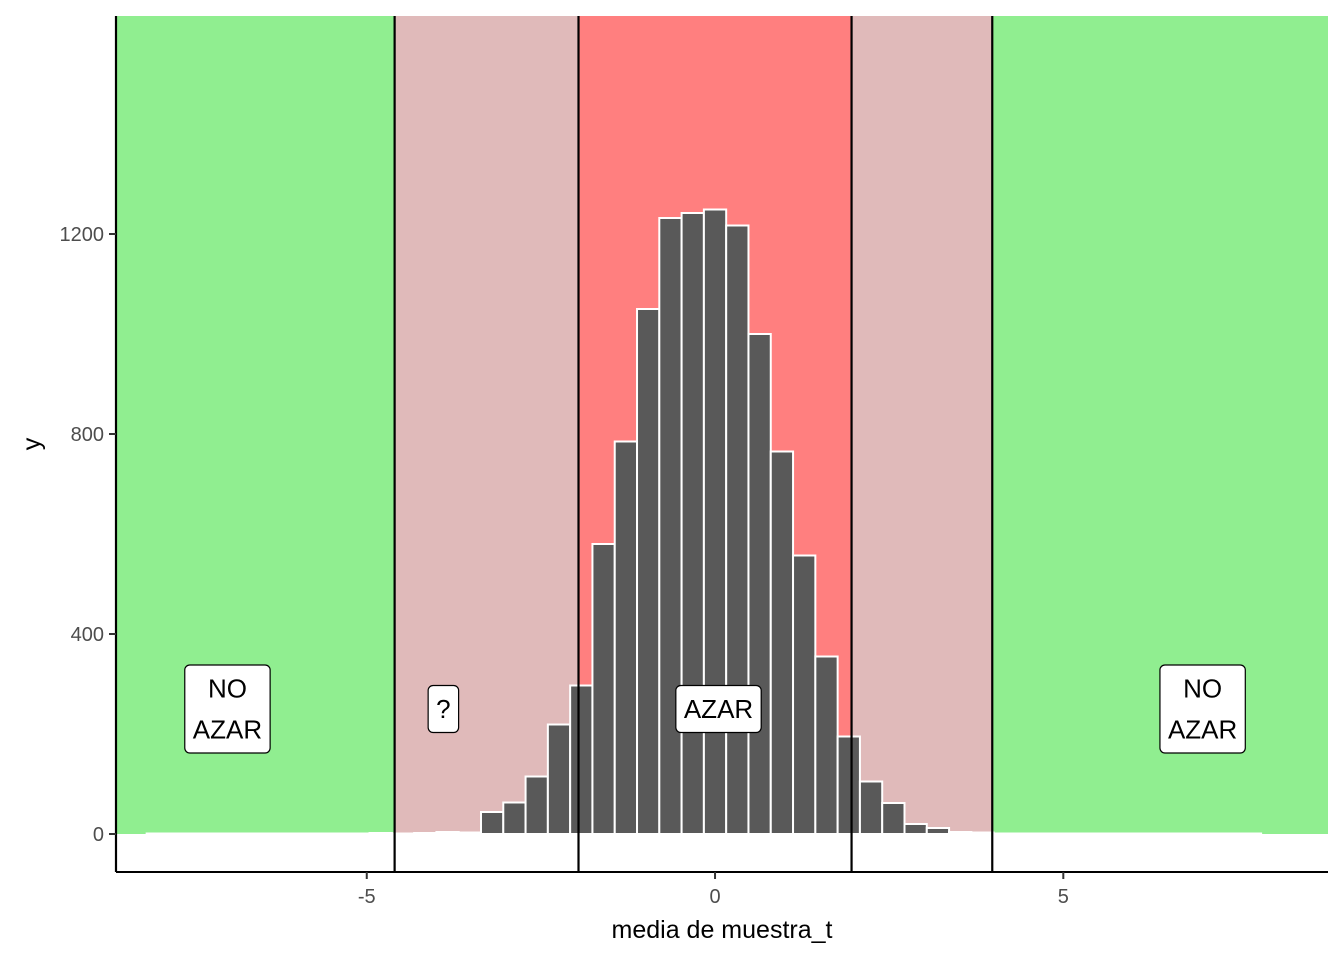 Image resolution: width=1344 pixels, height=960 pixels. Describe the element at coordinates (722, 930) in the screenshot. I see `x-axis-title: media de muestra_t` at that location.